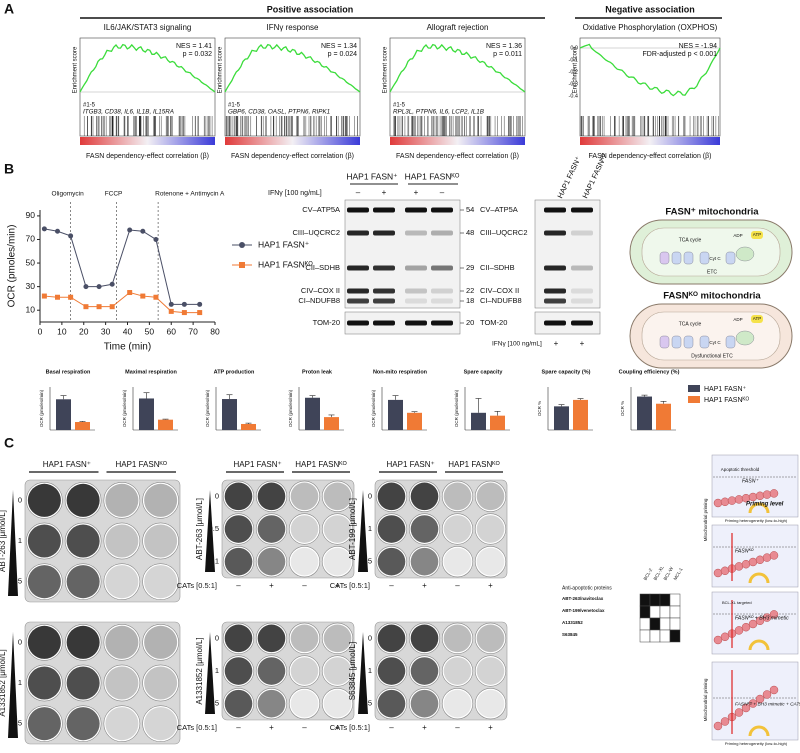  Describe the element at coordinates (292, 156) in the screenshot. I see `x-label: FASN dependency-effect correlation (β)` at that location.